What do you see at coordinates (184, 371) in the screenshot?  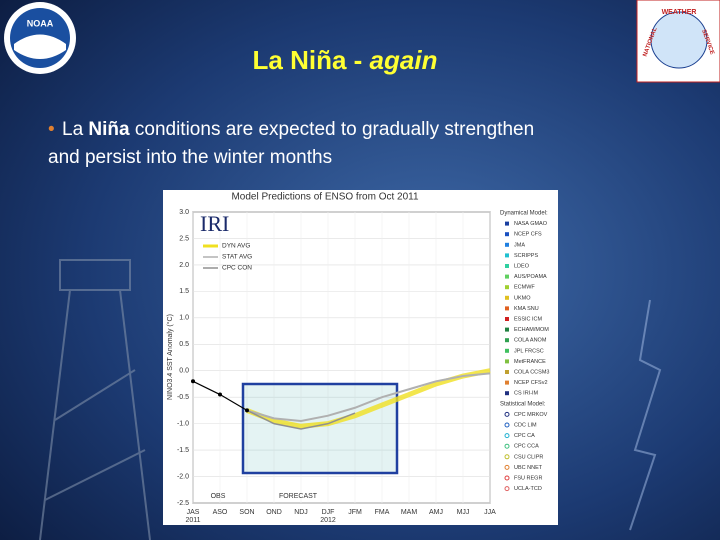 I see `y-tick-label: 0.0` at bounding box center [184, 371].